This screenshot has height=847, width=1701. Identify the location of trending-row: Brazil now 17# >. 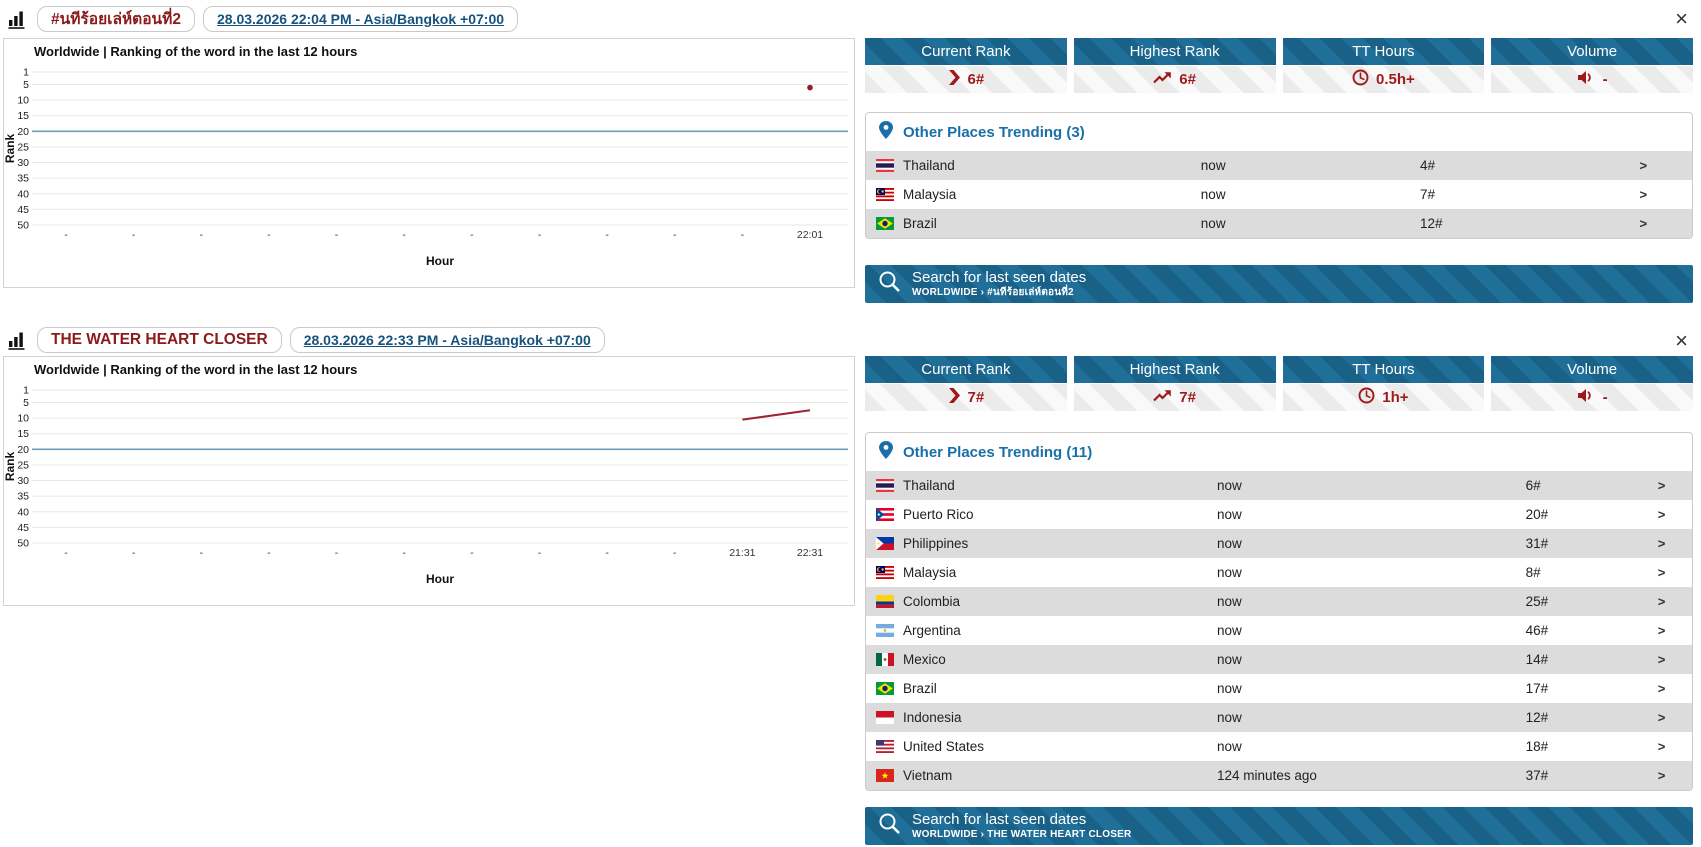
(1279, 688).